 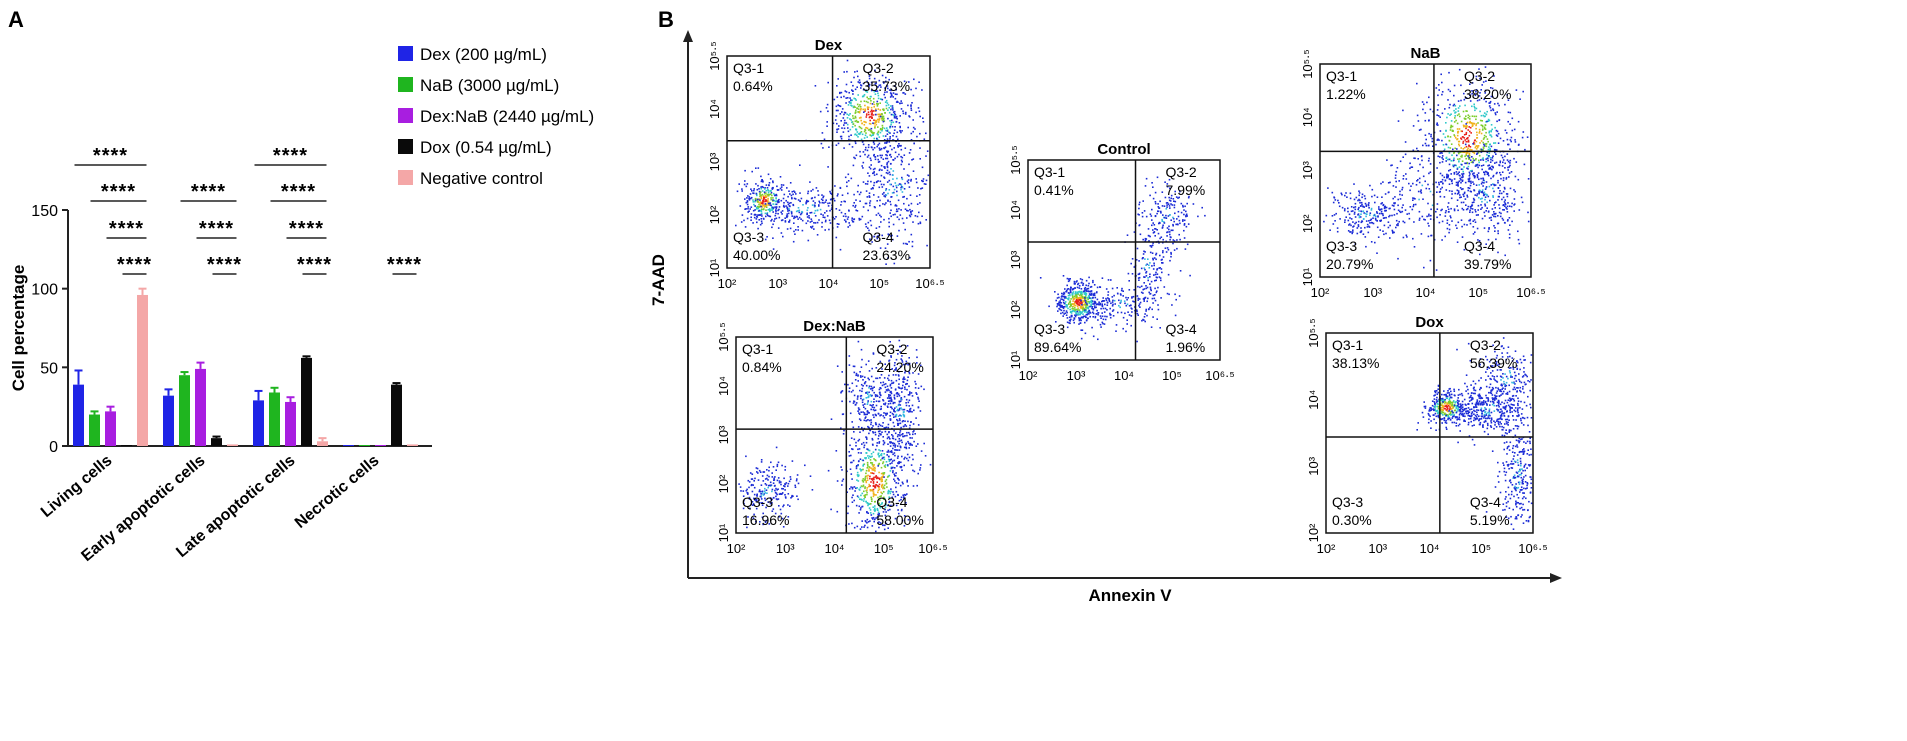 What do you see at coordinates (1172, 375) in the screenshot?
I see `x-tick-label: 10⁵` at bounding box center [1172, 375].